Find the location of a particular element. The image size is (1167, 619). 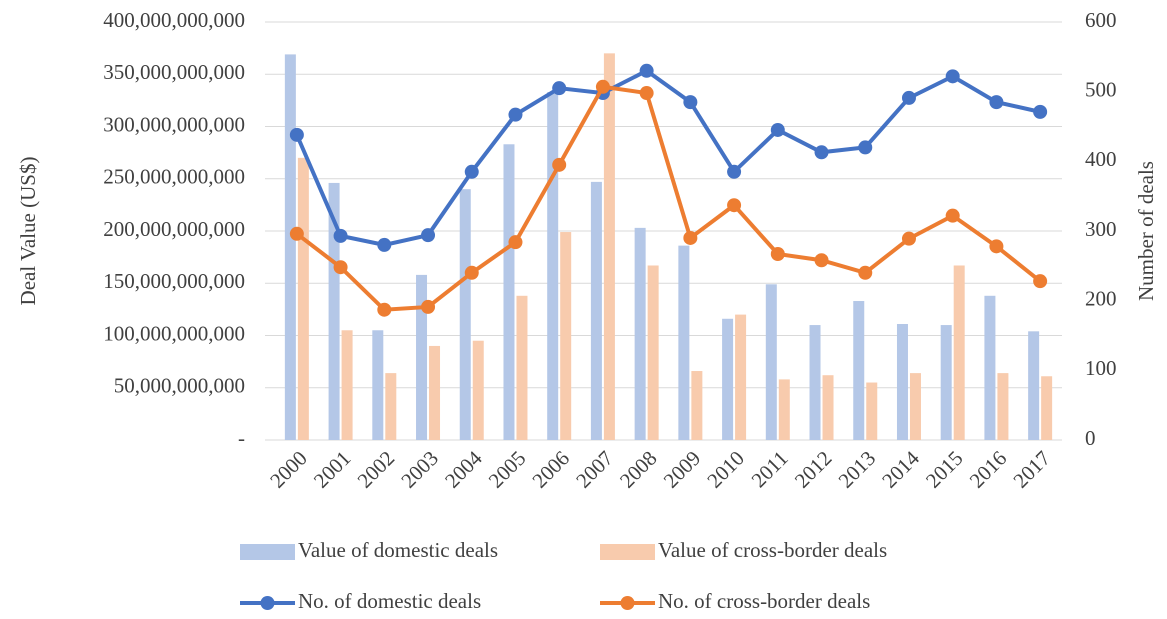

y2-axis-label: Number of deals is located at coordinates (1146, 231).